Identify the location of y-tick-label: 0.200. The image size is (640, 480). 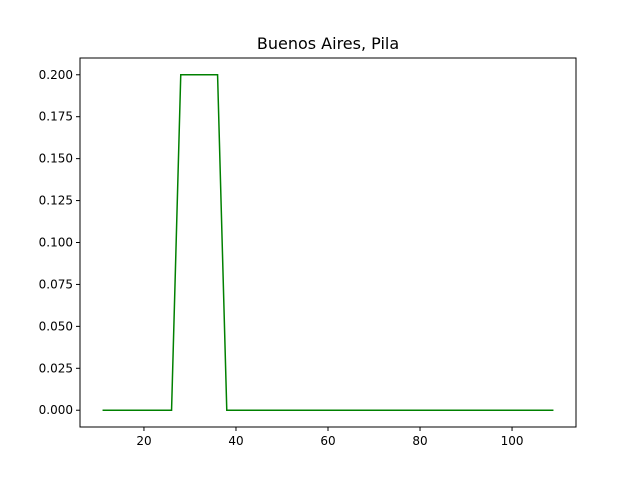
(56, 75).